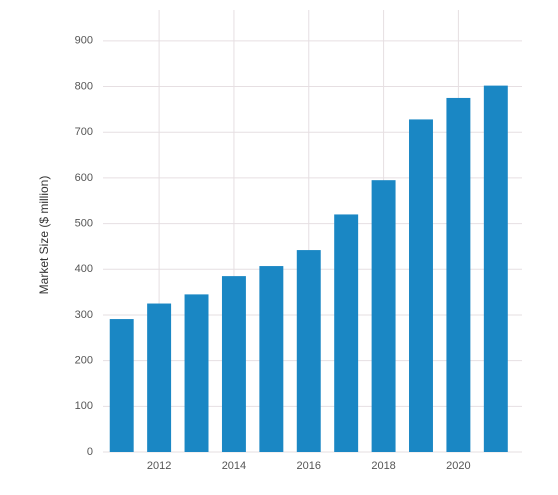 The height and width of the screenshot is (495, 558). I want to click on y-tick-label: 800, so click(84, 86).